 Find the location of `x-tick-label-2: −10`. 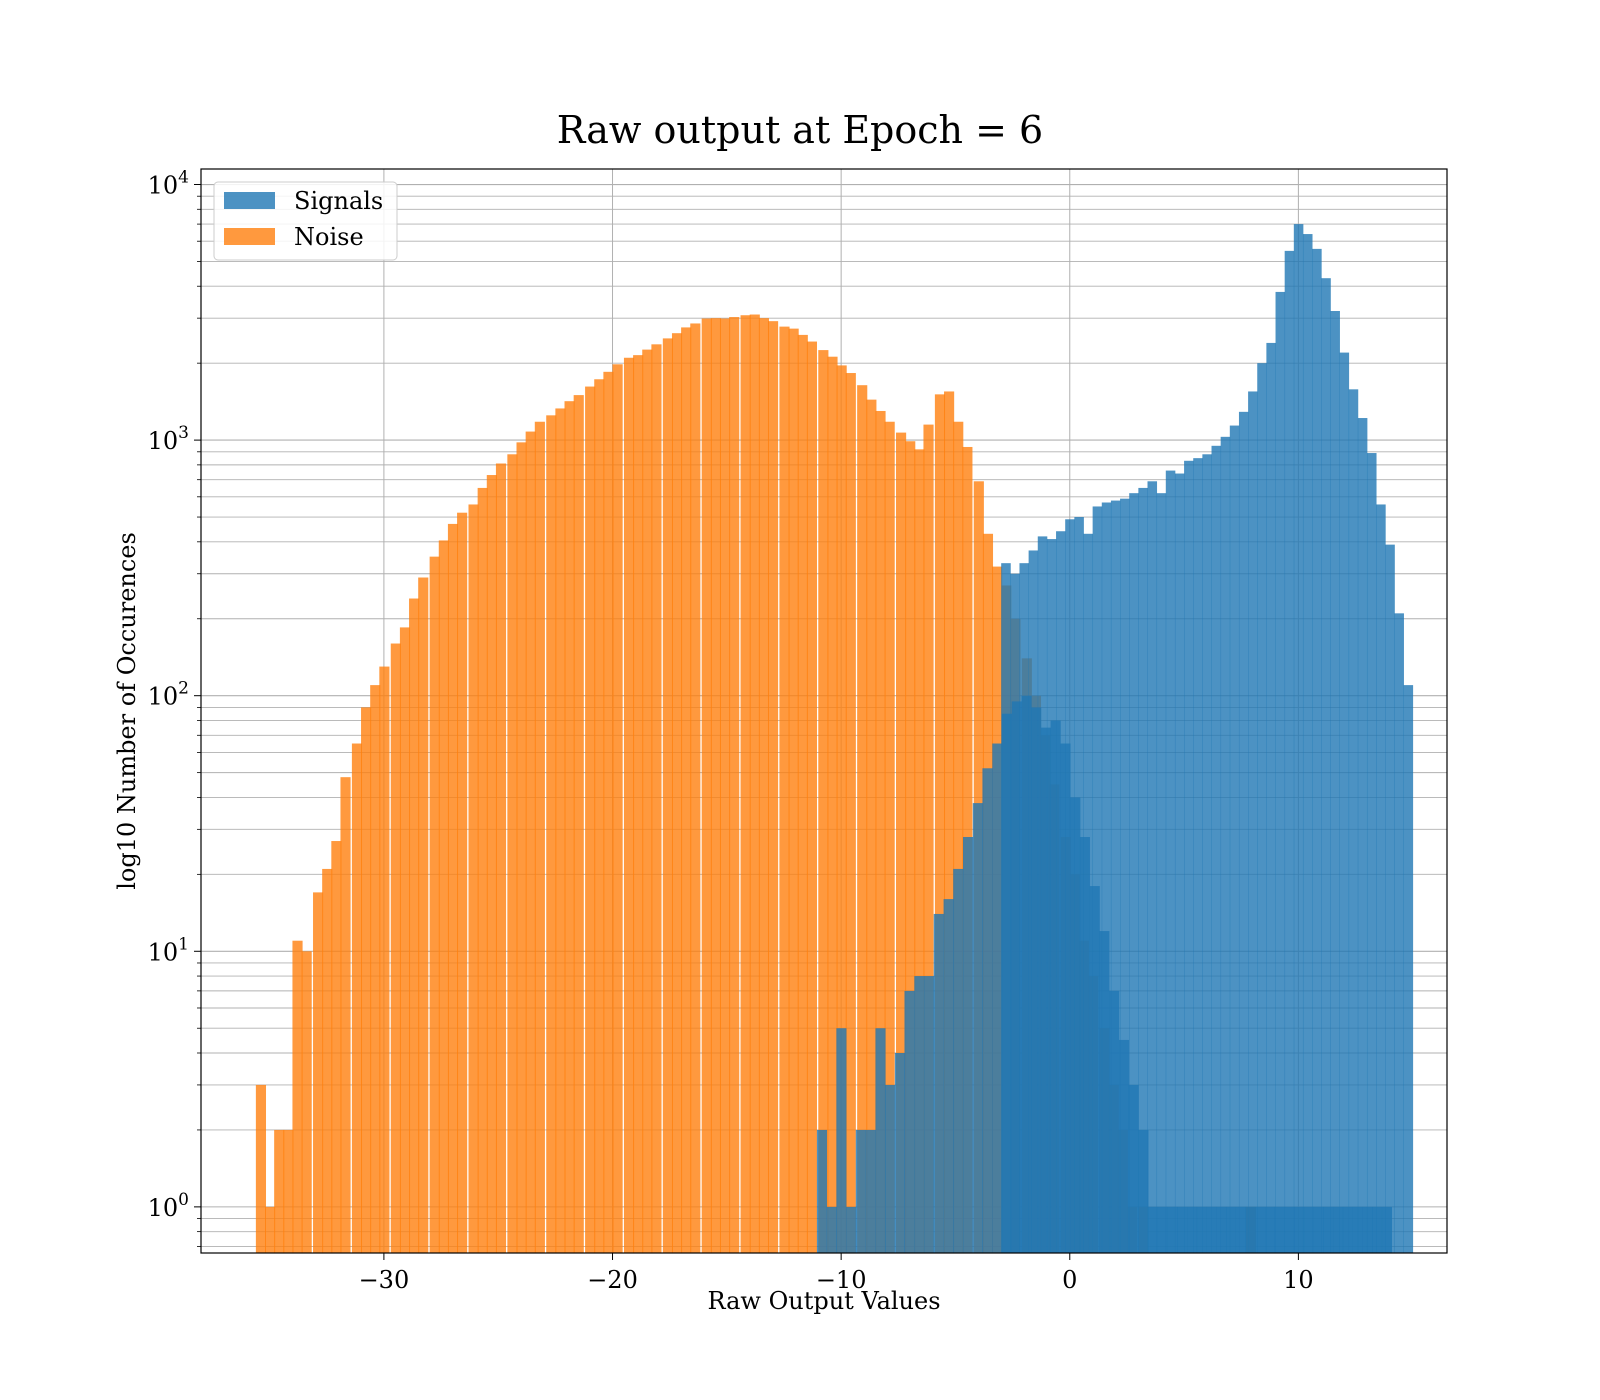

x-tick-label-2: −10 is located at coordinates (841, 1280).